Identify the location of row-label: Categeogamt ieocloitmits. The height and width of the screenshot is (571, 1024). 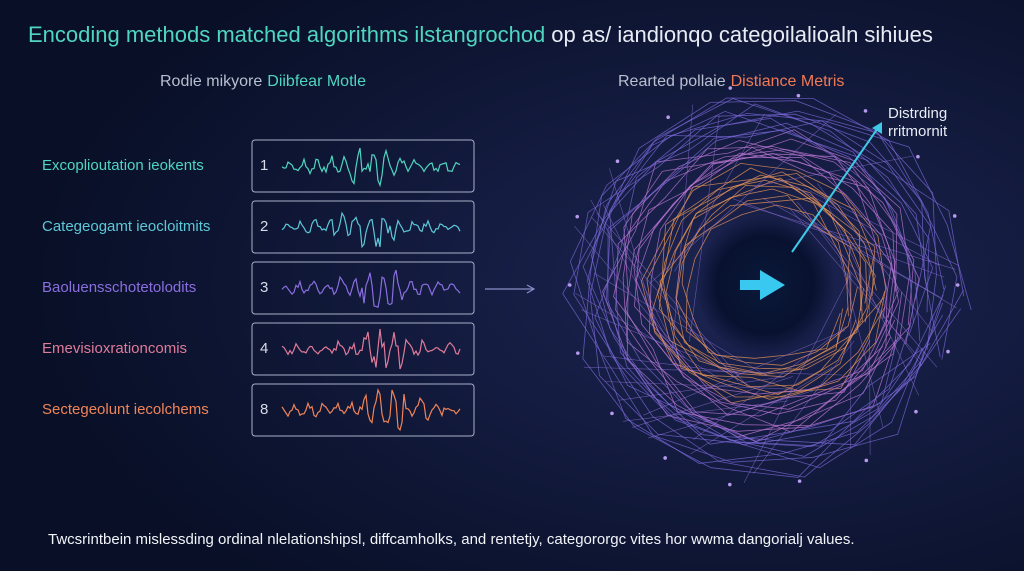
(126, 226).